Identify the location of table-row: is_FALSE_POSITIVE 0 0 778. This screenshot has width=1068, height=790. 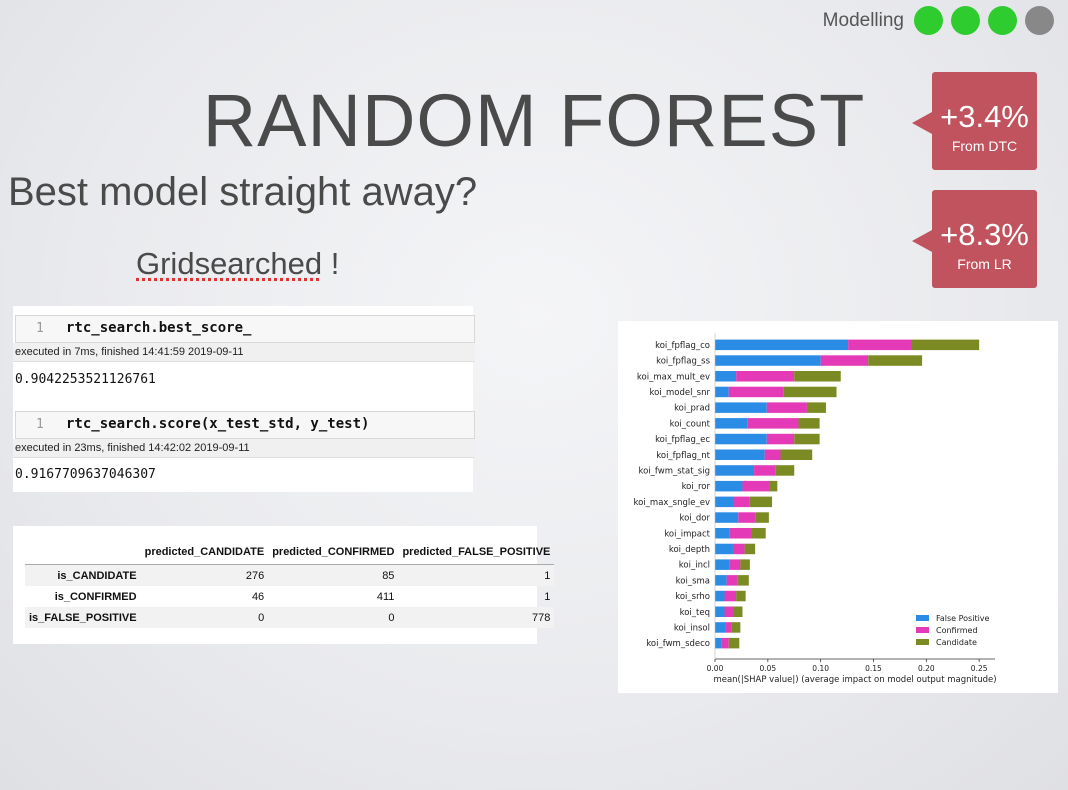
(290, 617).